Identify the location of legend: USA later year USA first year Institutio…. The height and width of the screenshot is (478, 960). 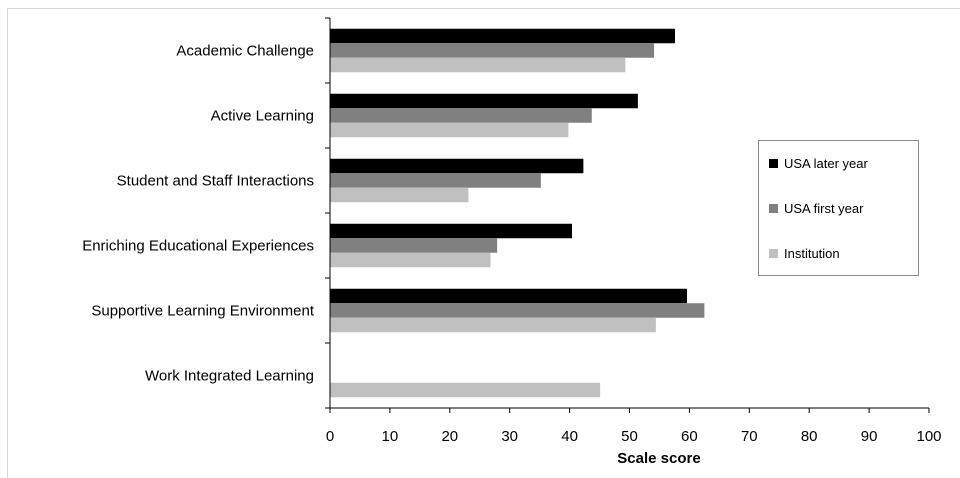
(838, 208).